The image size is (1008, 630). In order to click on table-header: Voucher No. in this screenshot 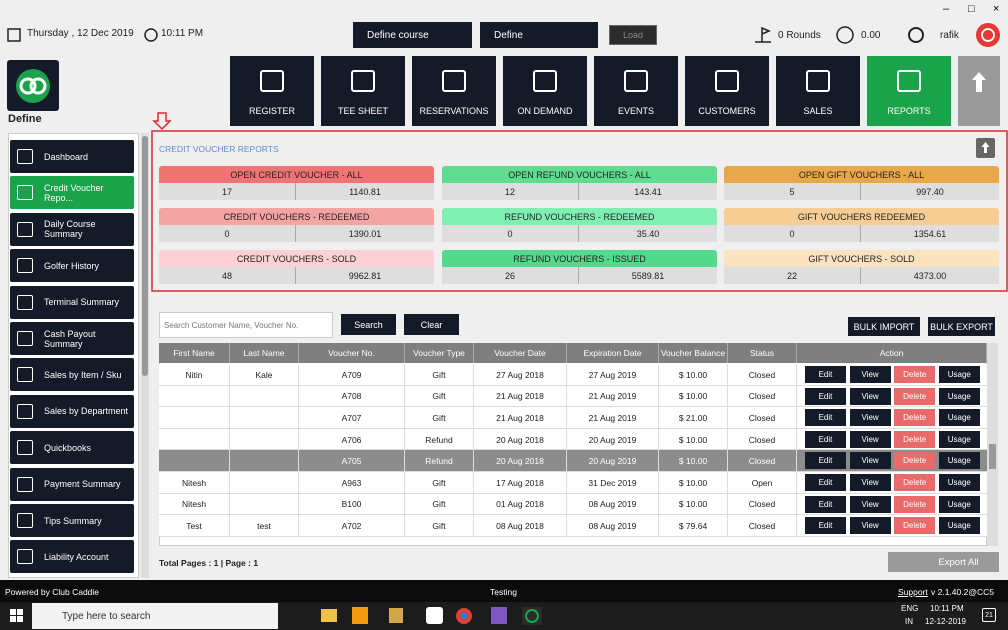, I will do `click(352, 353)`.